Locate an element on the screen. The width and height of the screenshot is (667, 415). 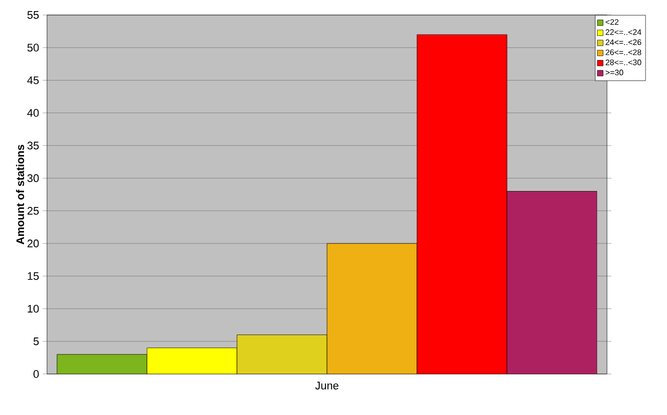
y-tick-label: 15 is located at coordinates (33, 276).